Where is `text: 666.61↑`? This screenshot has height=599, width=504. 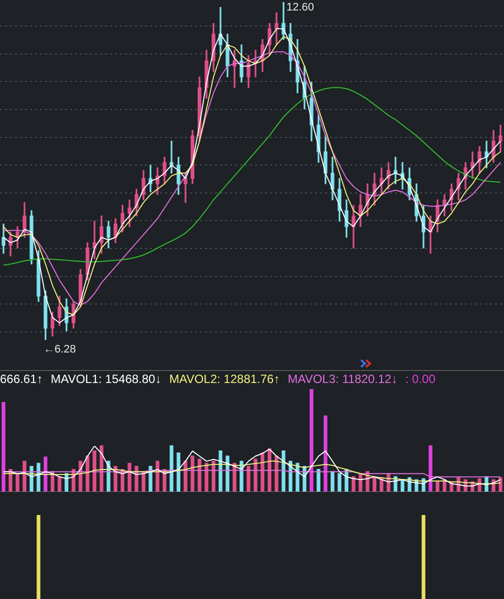 text: 666.61↑ is located at coordinates (21, 379).